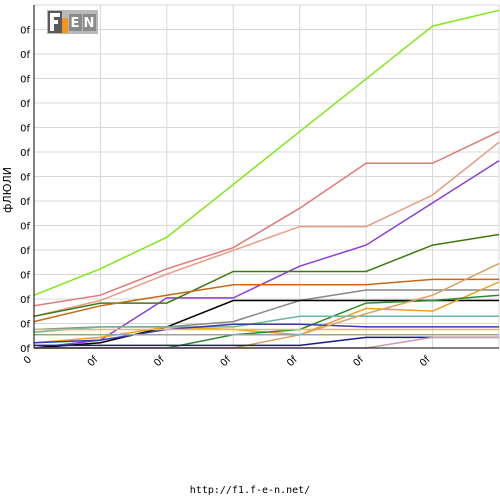  I want to click on f1en-logo: E N, so click(72, 22).